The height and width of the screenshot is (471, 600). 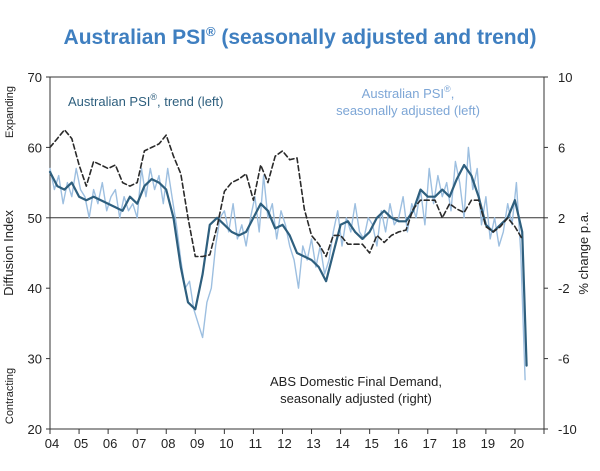 What do you see at coordinates (564, 288) in the screenshot?
I see `right-tick-label: -2` at bounding box center [564, 288].